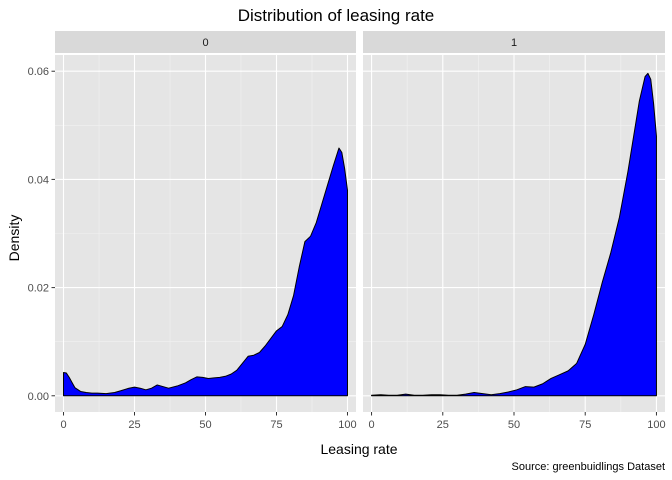 The width and height of the screenshot is (672, 480). What do you see at coordinates (358, 449) in the screenshot?
I see `x-axis-title: Leasing rate` at bounding box center [358, 449].